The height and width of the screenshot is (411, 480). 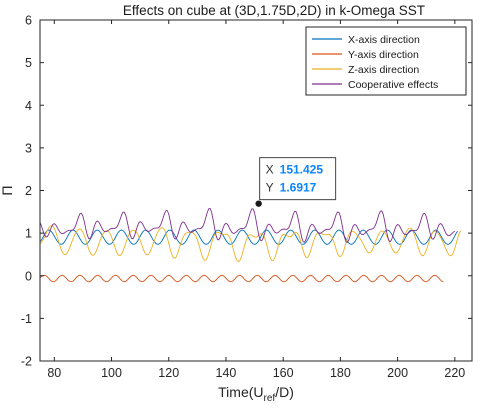 What do you see at coordinates (28, 234) in the screenshot?
I see `y-tick-label: 1` at bounding box center [28, 234].